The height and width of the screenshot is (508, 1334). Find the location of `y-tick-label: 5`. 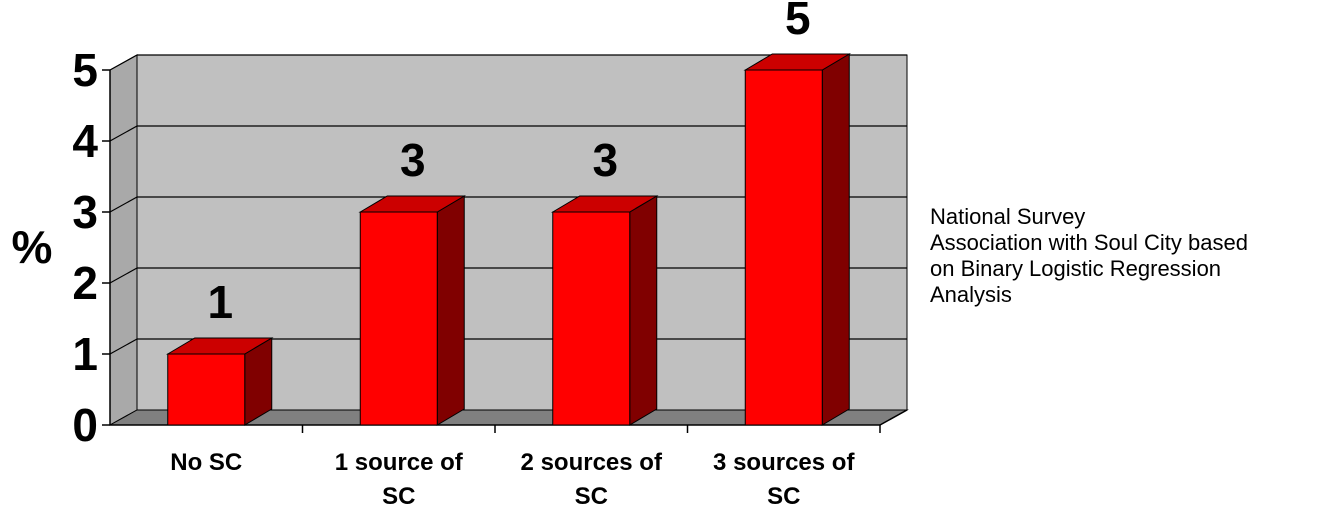

y-tick-label: 5 is located at coordinates (85, 70).